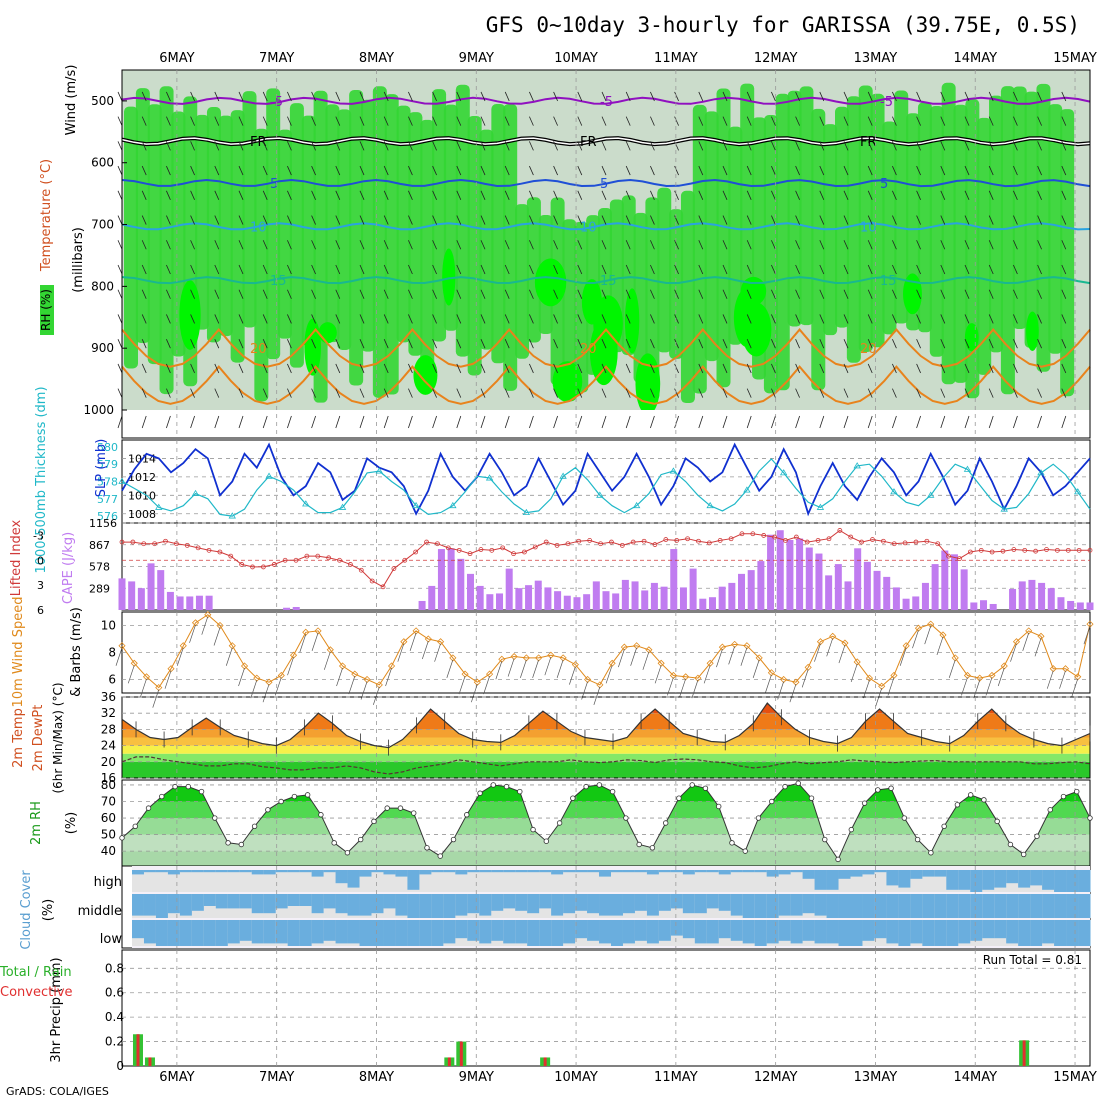 Image resolution: width=1100 pixels, height=1100 pixels. What do you see at coordinates (108, 818) in the screenshot?
I see `rh-tick-label: 60` at bounding box center [108, 818].